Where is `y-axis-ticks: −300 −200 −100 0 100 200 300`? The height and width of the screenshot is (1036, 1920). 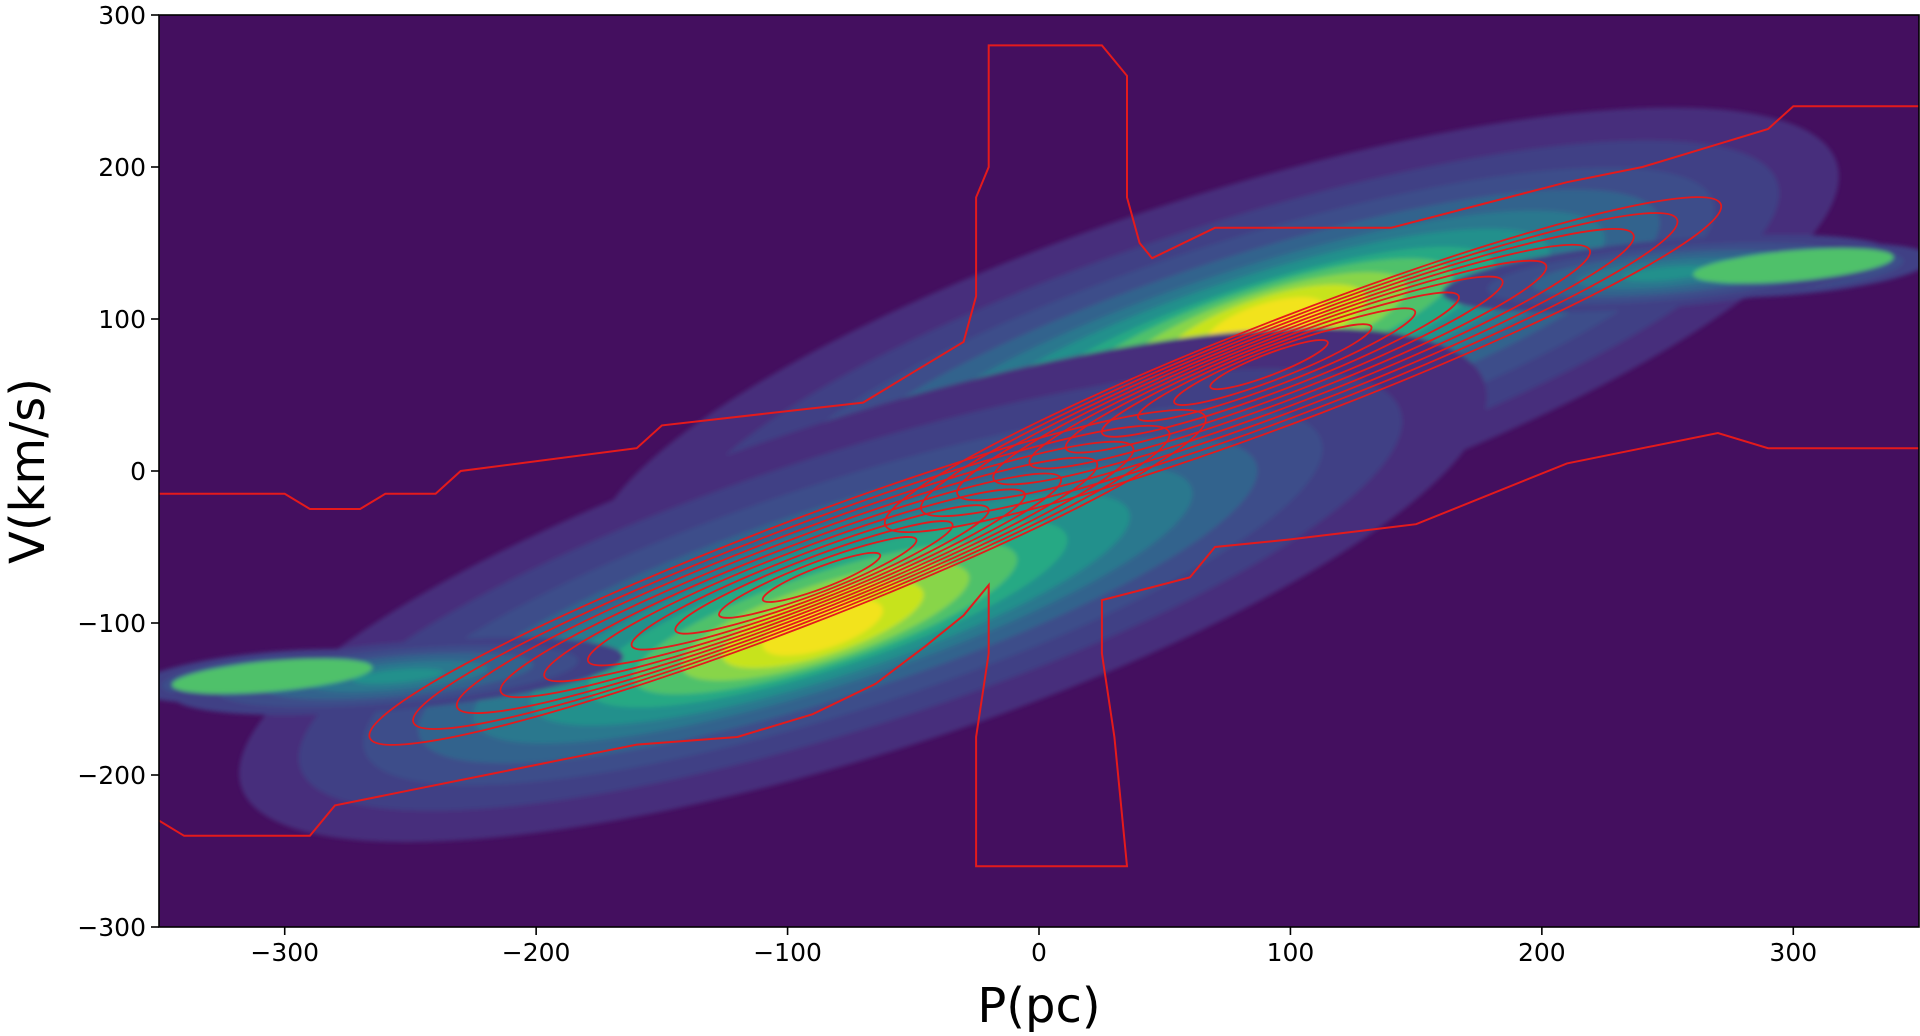 y-axis-ticks: −300 −200 −100 0 100 200 300 is located at coordinates (118, 471).